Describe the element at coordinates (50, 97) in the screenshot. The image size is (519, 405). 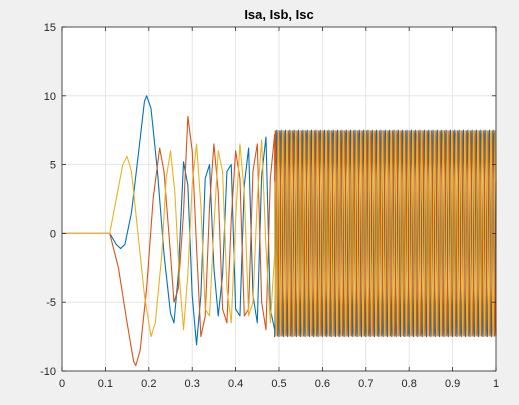
I see `y-tick-label: 10` at that location.